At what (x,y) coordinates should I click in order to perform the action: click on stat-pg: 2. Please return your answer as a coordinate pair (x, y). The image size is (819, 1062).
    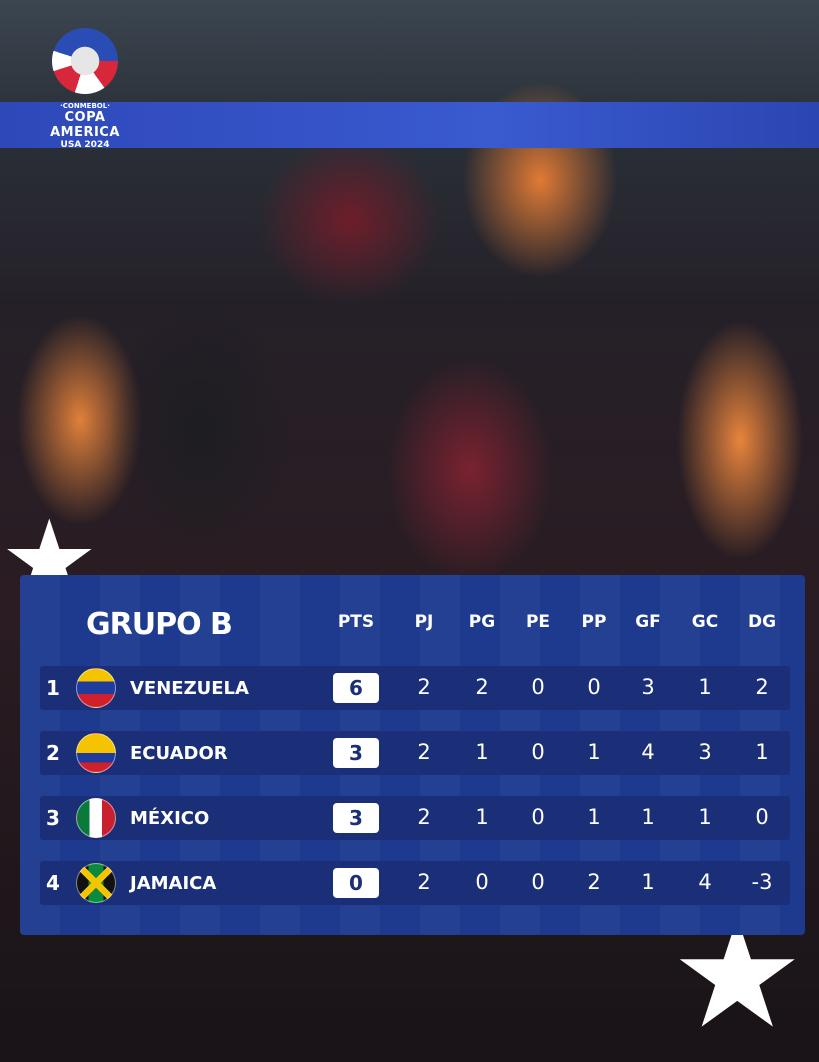
    Looking at the image, I should click on (482, 687).